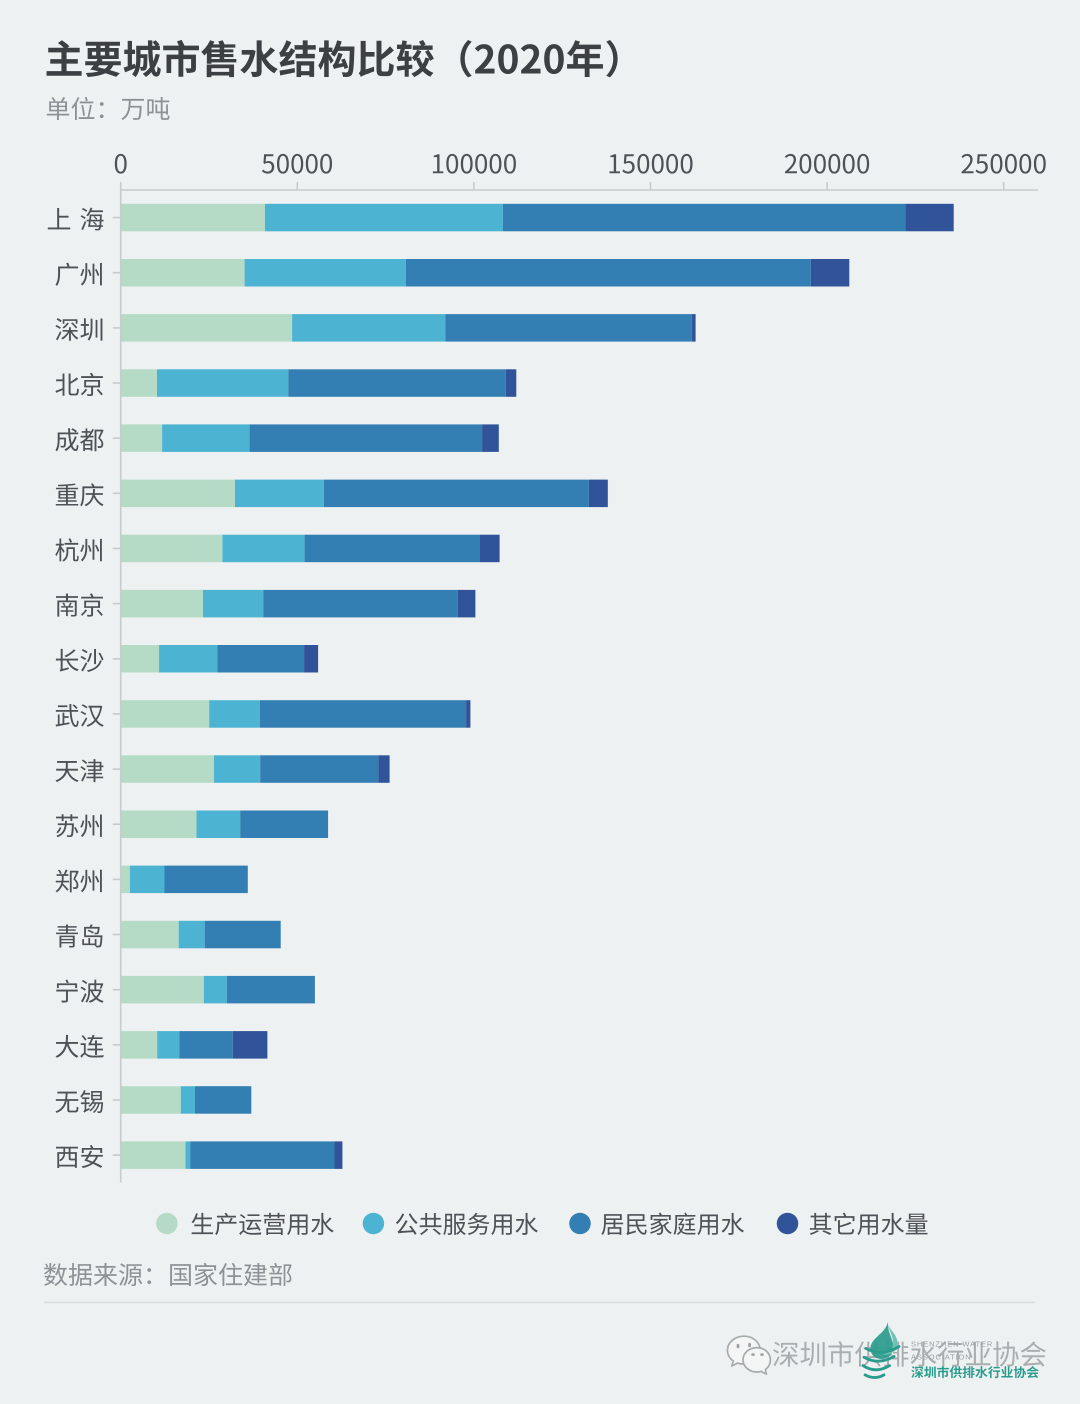 The image size is (1080, 1404). Describe the element at coordinates (941, 1357) in the screenshot. I see `svg-text: ASSOCIATION` at that location.